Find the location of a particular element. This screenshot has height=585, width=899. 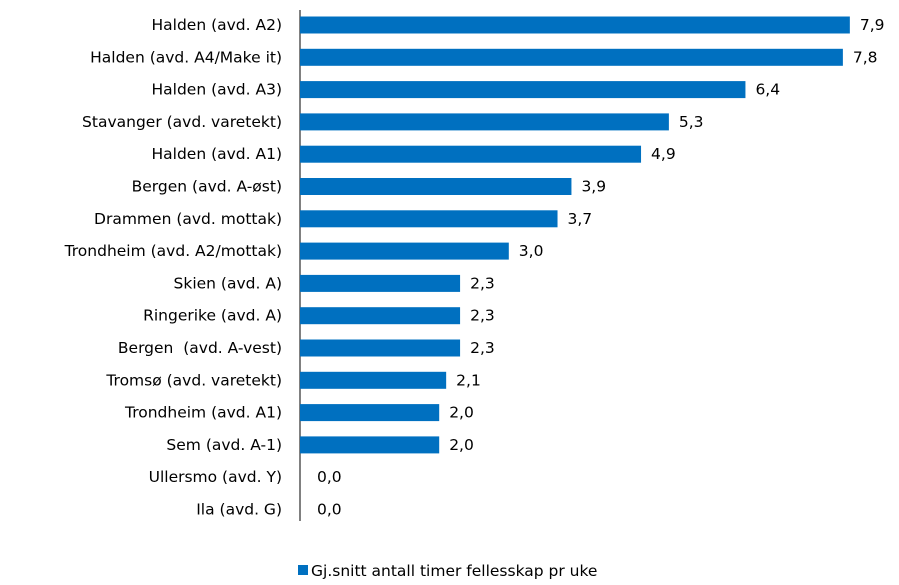

category-label: Sem (avd. A-1) is located at coordinates (224, 445).